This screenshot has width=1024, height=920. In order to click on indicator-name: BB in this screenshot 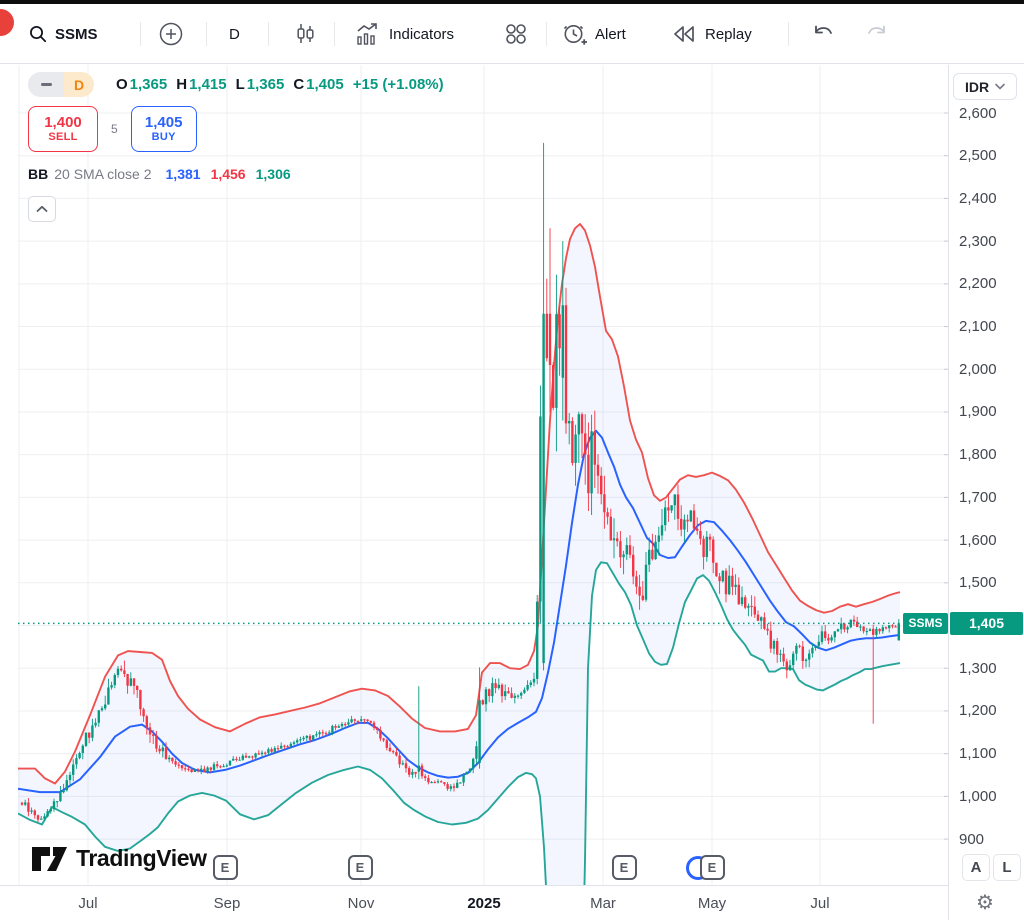, I will do `click(38, 174)`.